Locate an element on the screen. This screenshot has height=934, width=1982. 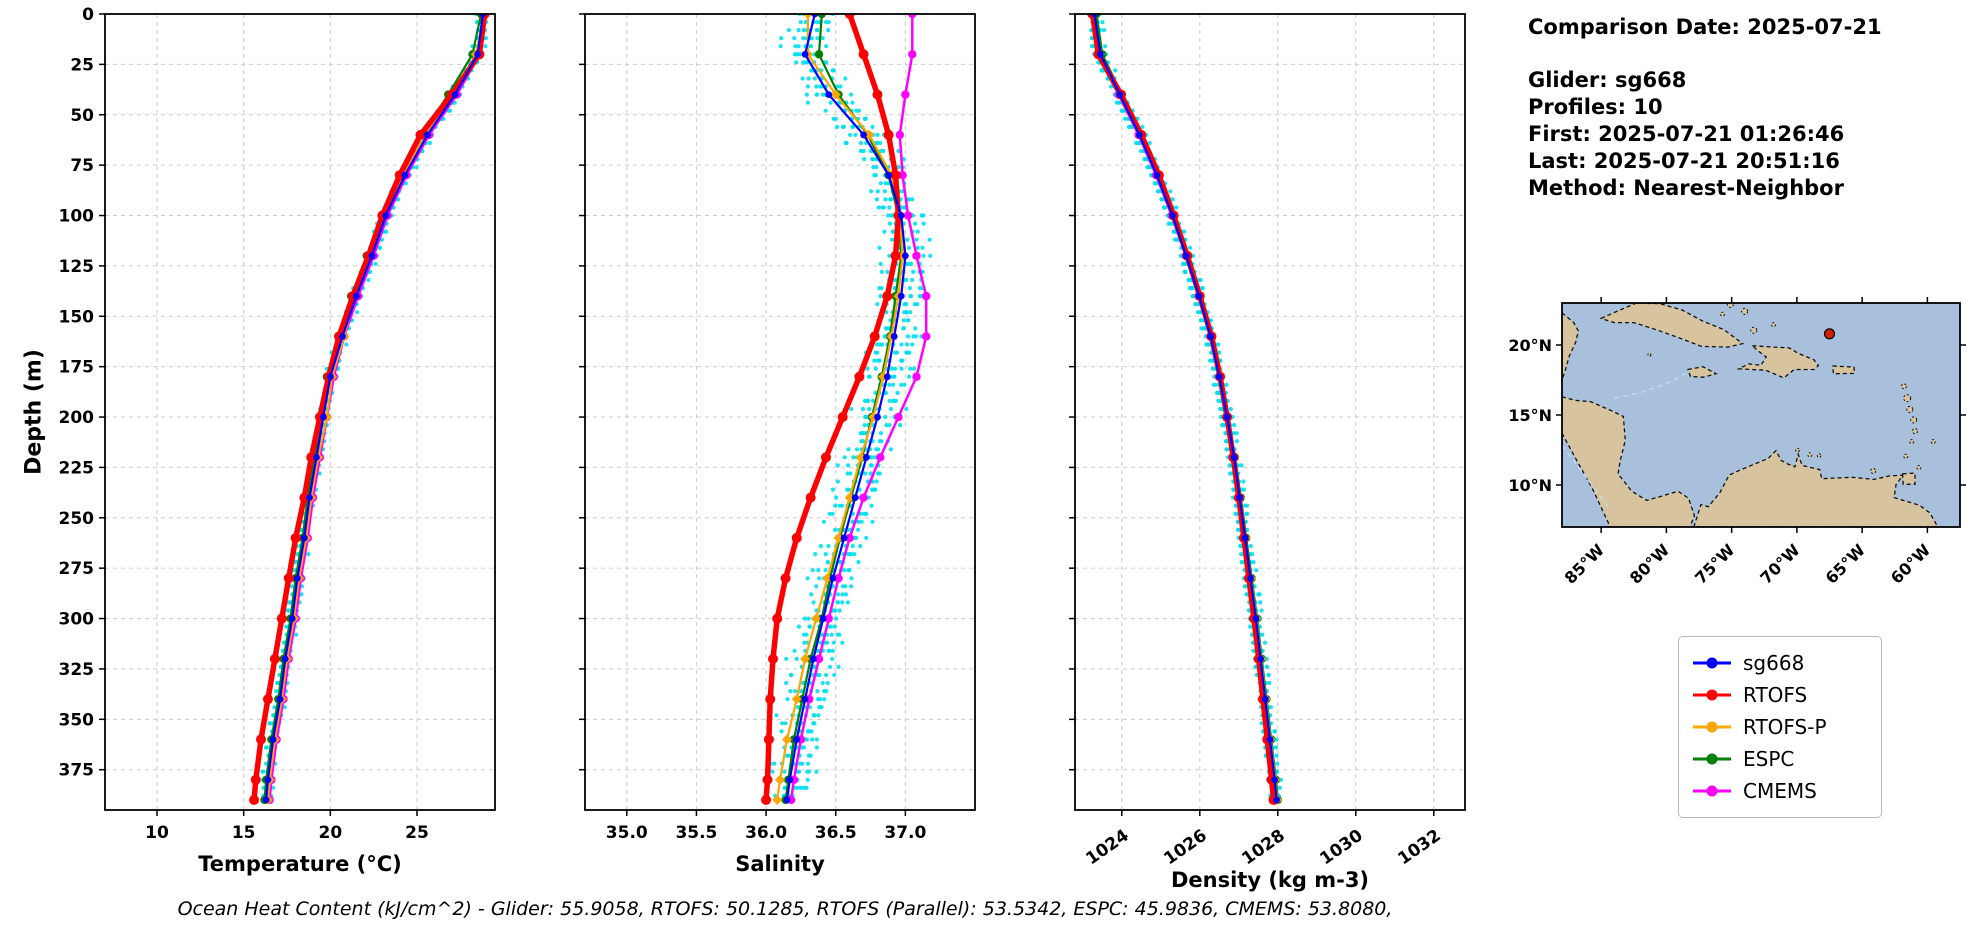
svg-text: 50 is located at coordinates (82, 116).